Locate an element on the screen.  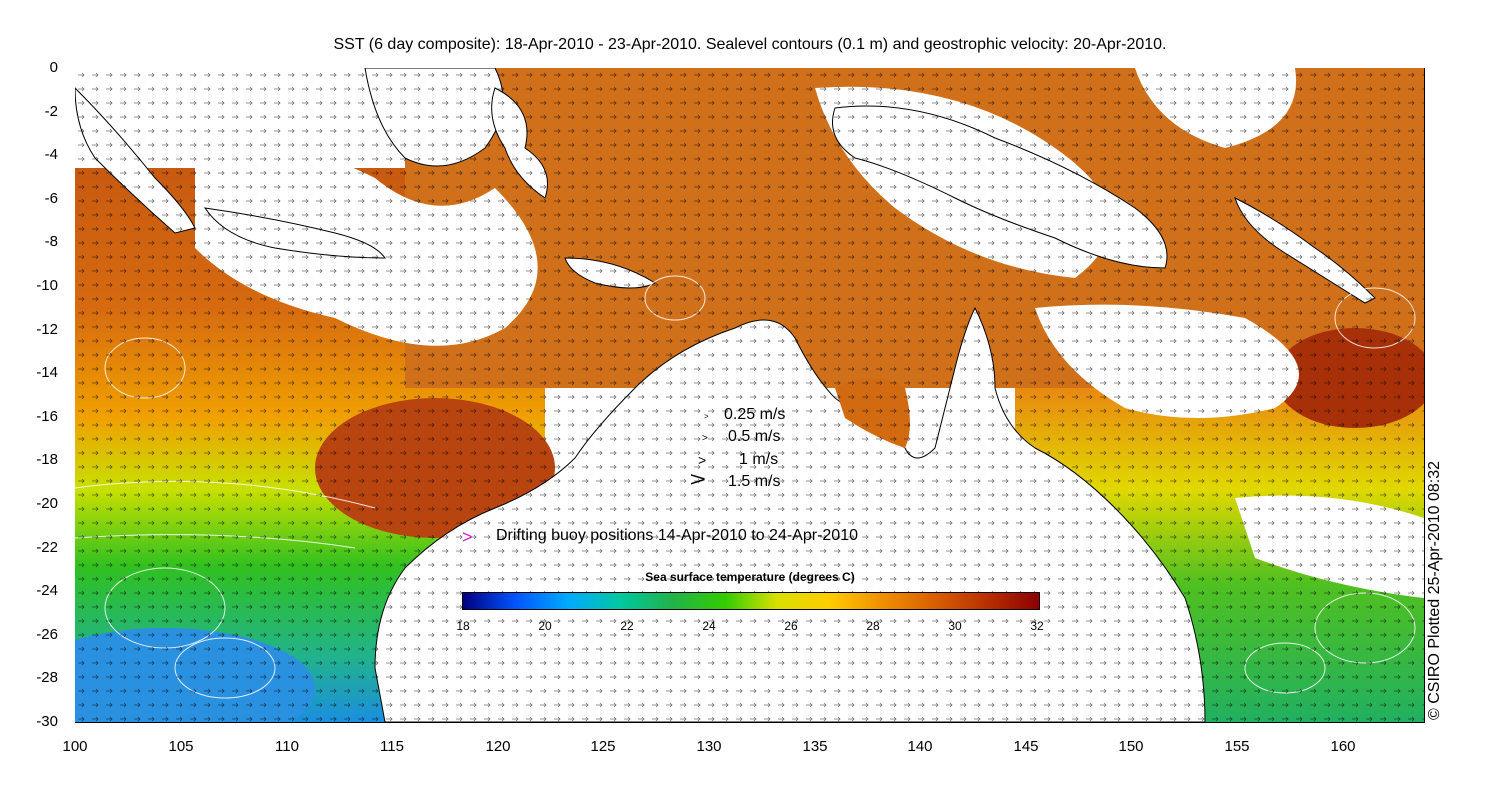
colorbar-tick: 26 is located at coordinates (791, 626).